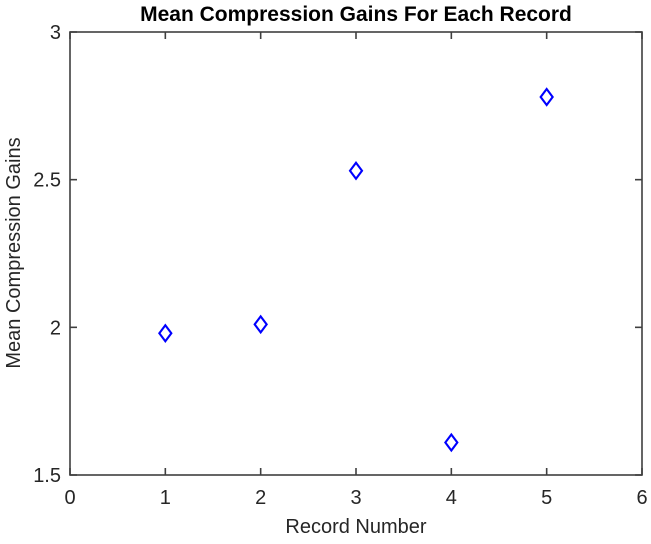 The image size is (651, 544). Describe the element at coordinates (641, 498) in the screenshot. I see `x-tick-label: 6` at that location.